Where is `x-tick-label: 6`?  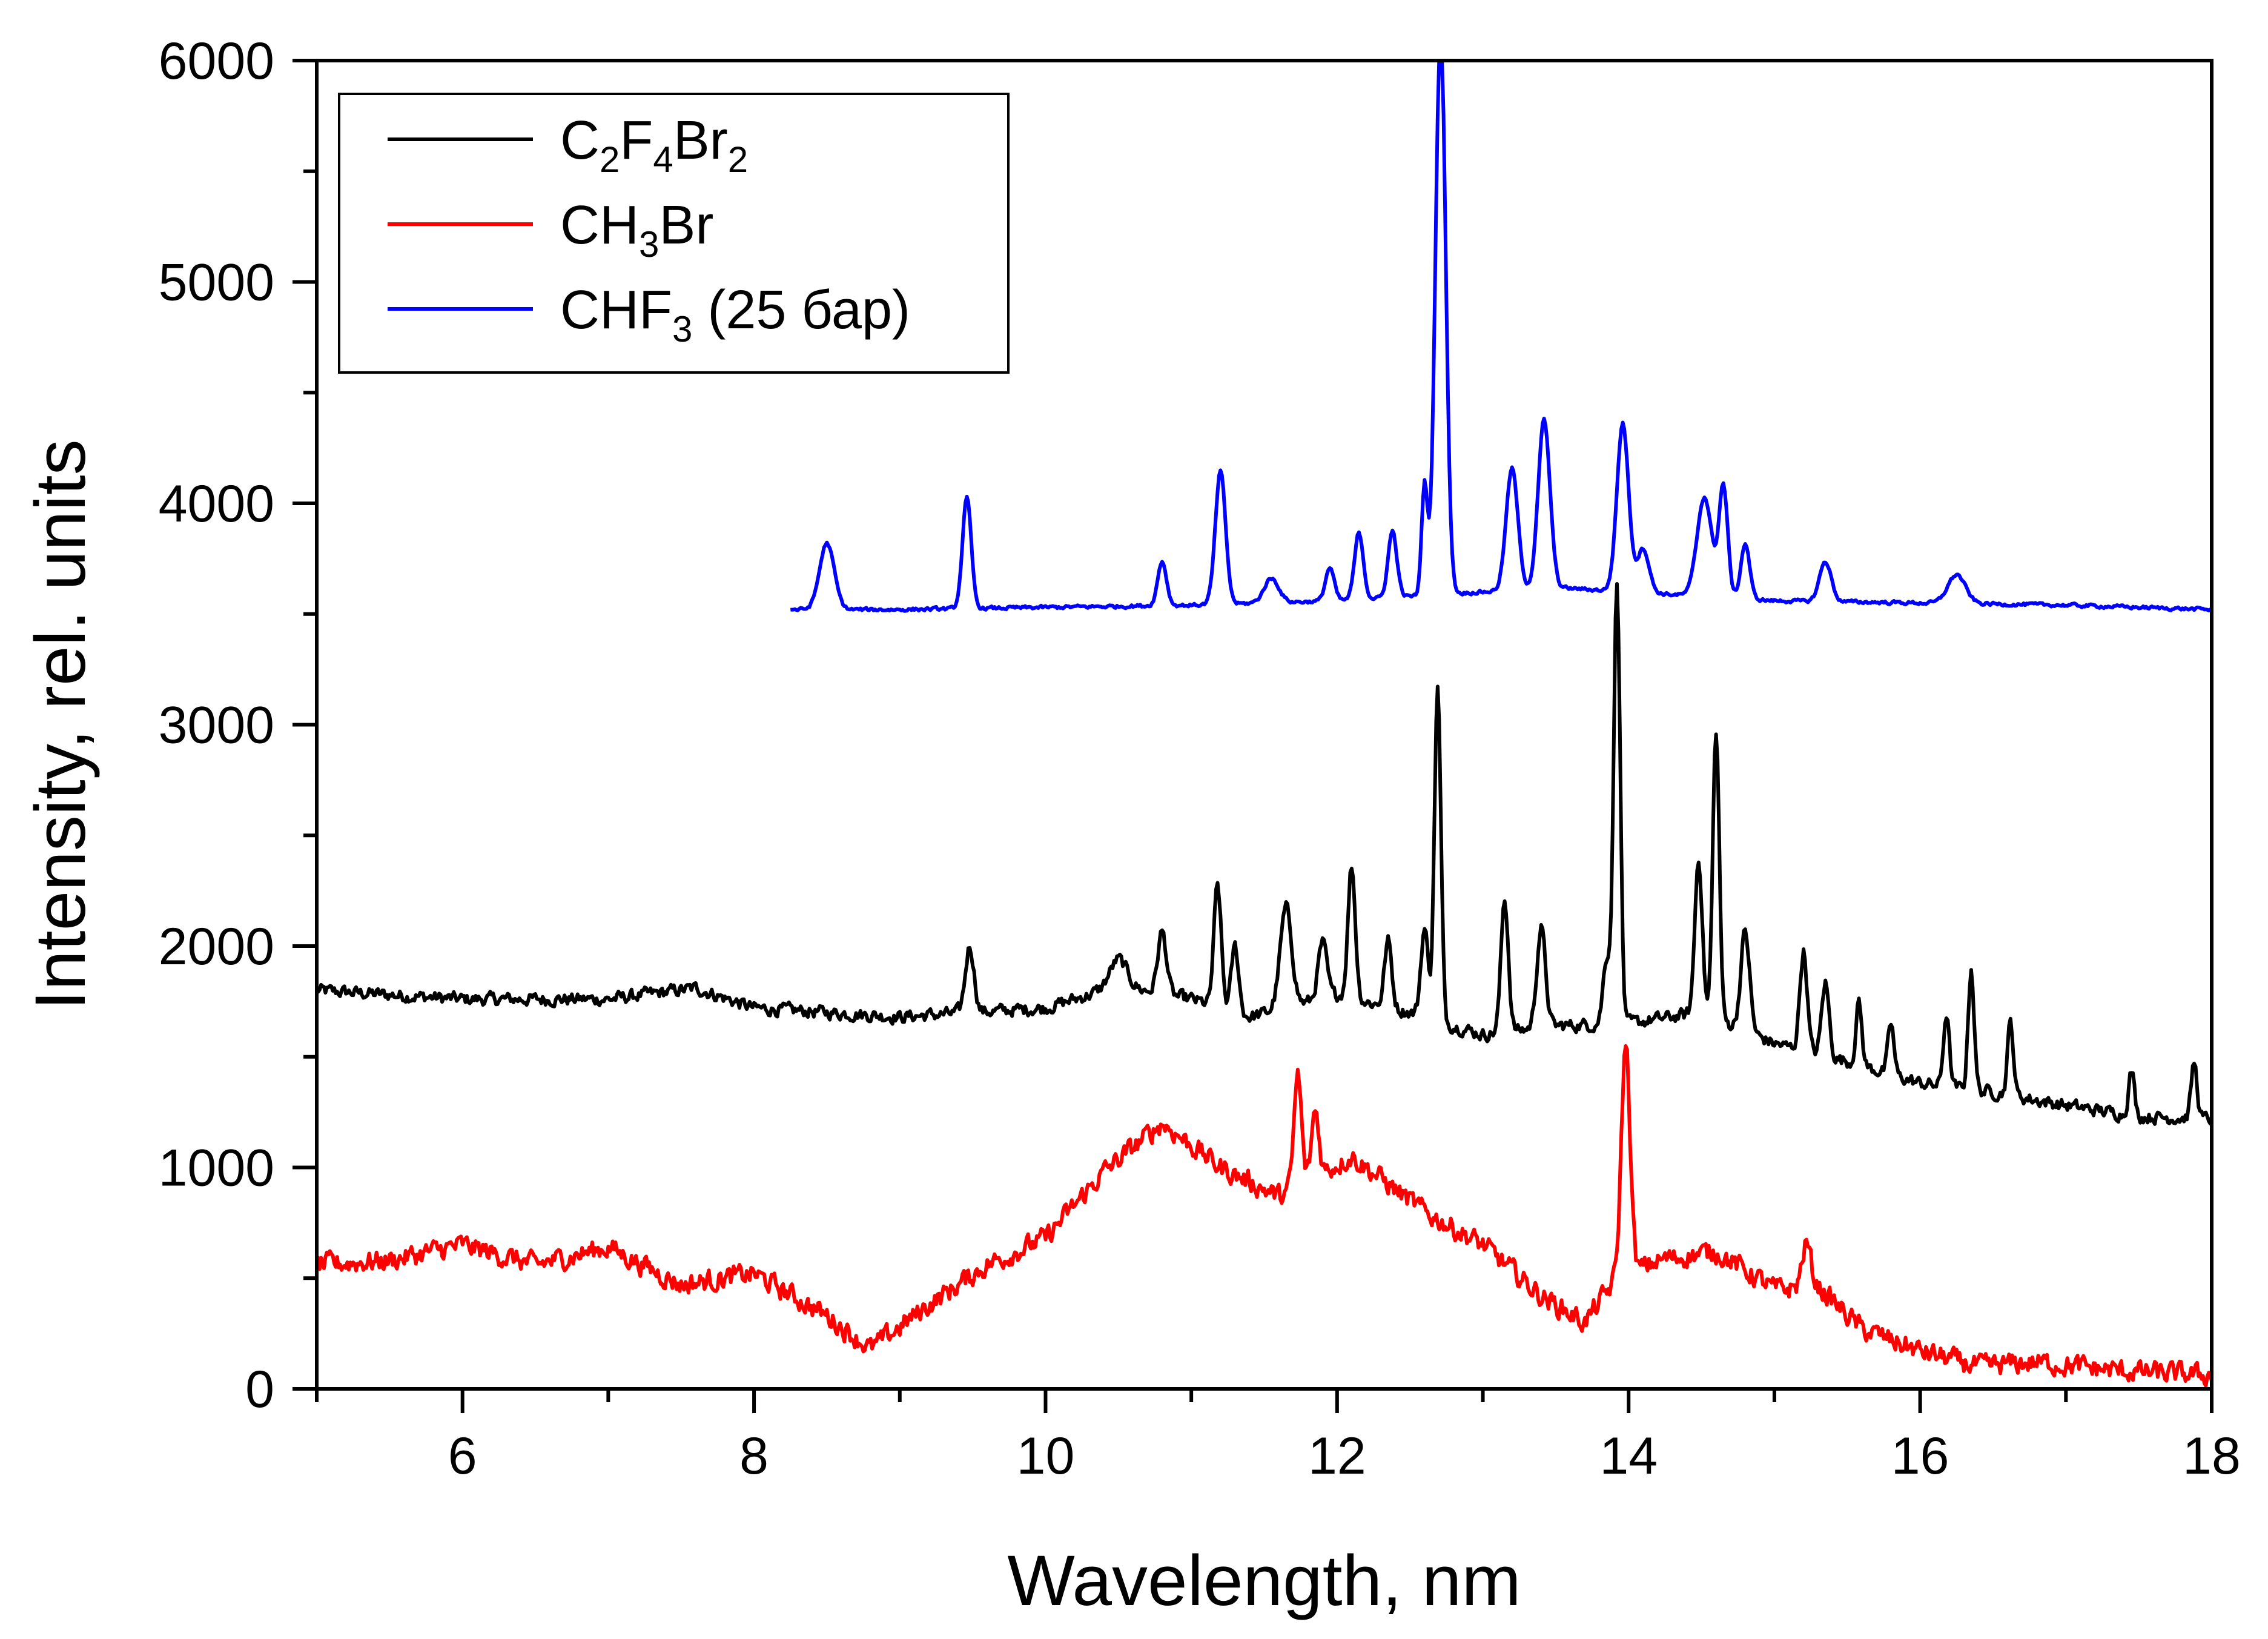 x-tick-label: 6 is located at coordinates (463, 1456).